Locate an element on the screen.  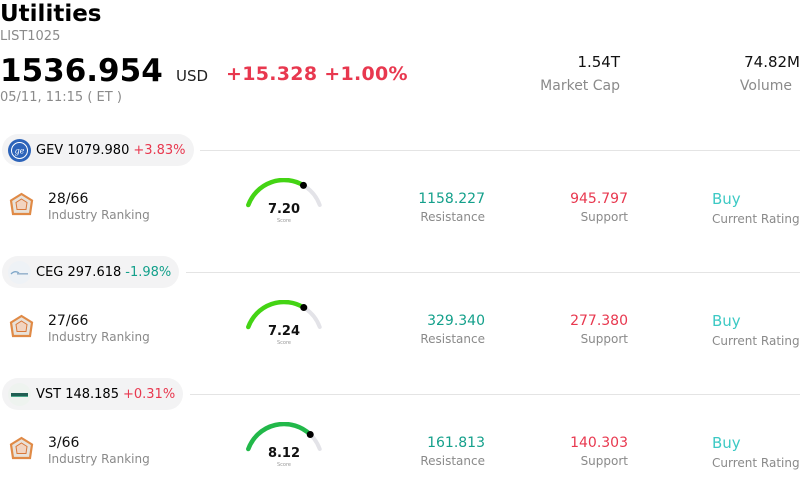
ticker-pill: VST 148.185 +0.31% is located at coordinates (93, 394).